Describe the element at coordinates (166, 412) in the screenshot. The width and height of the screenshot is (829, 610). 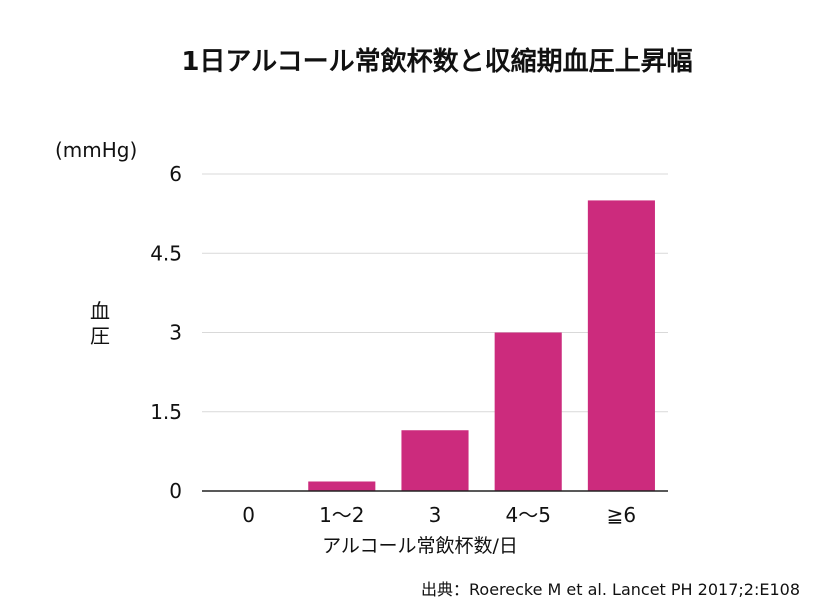
I see `y-tick-label: 1.5` at that location.